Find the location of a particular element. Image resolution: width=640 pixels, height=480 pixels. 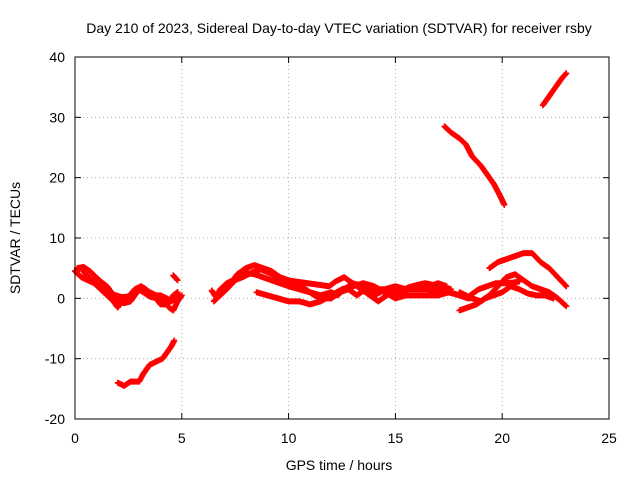

y-tick-label: 0 is located at coordinates (61, 298).